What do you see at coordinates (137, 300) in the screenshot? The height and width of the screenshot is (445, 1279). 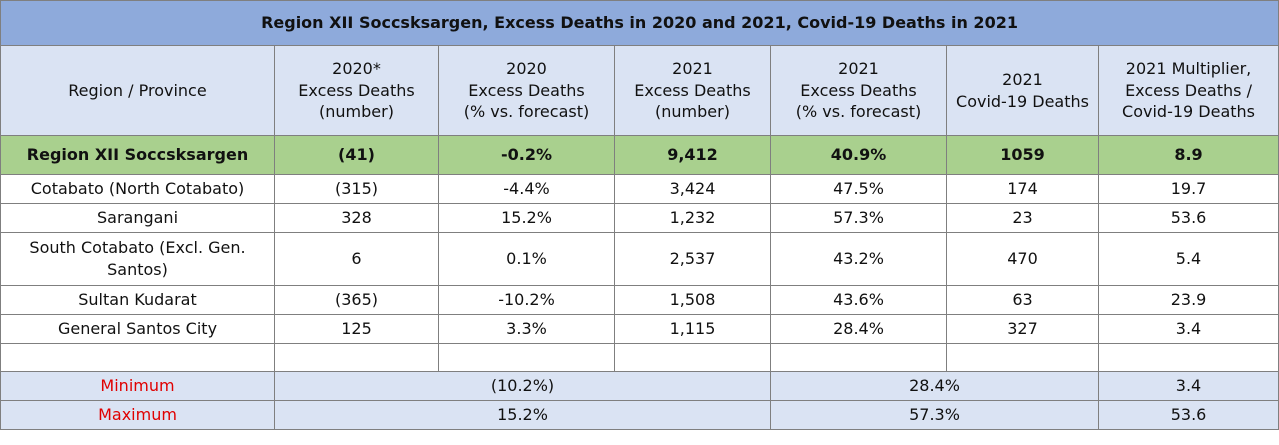 I see `table-cell: Sultan Kudarat` at bounding box center [137, 300].